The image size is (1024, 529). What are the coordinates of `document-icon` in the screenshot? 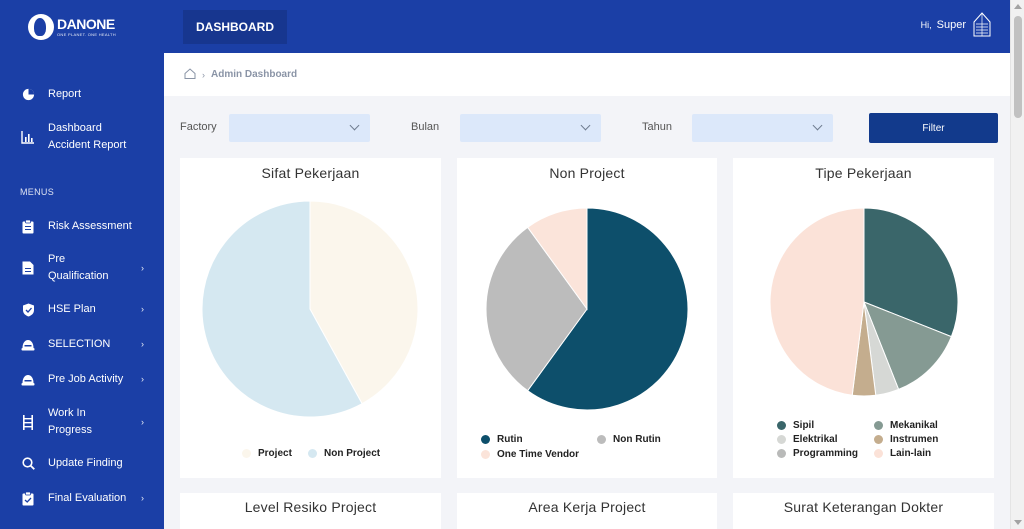 It's located at (28, 268).